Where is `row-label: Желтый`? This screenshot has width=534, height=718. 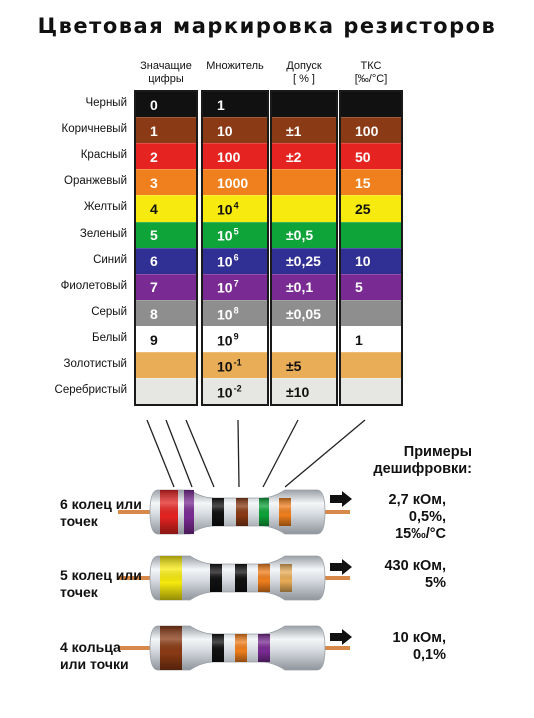 row-label: Желтый is located at coordinates (105, 207).